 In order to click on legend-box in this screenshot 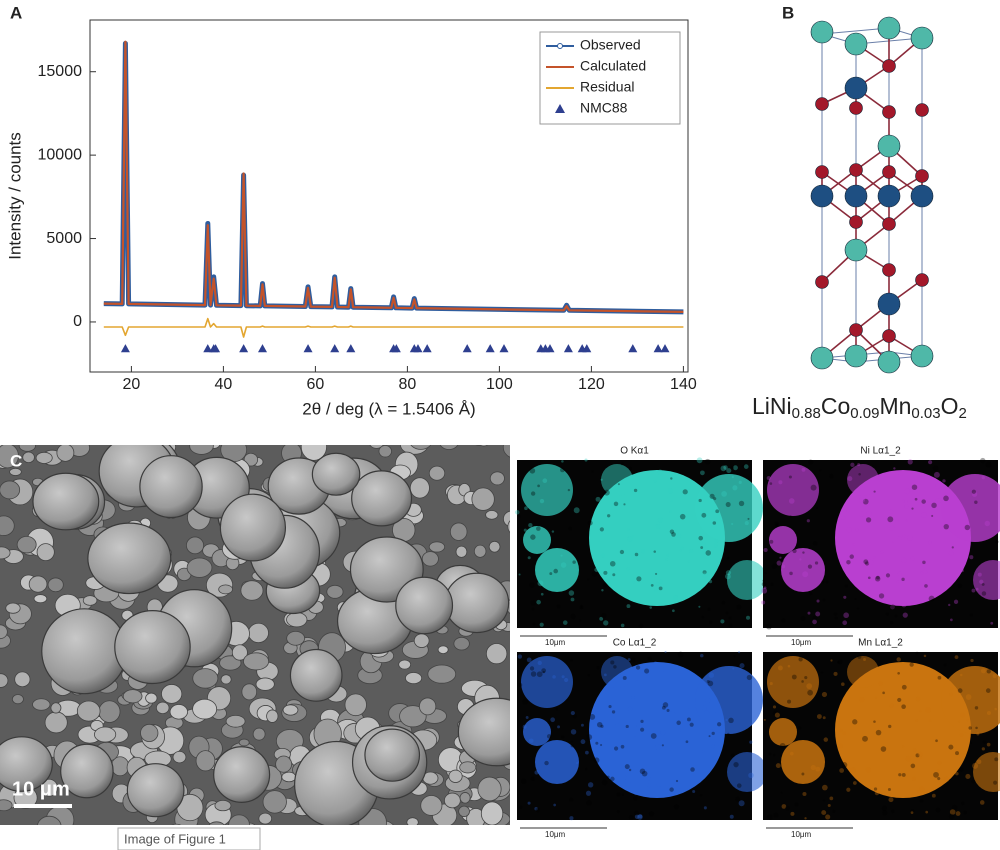, I will do `click(610, 78)`.